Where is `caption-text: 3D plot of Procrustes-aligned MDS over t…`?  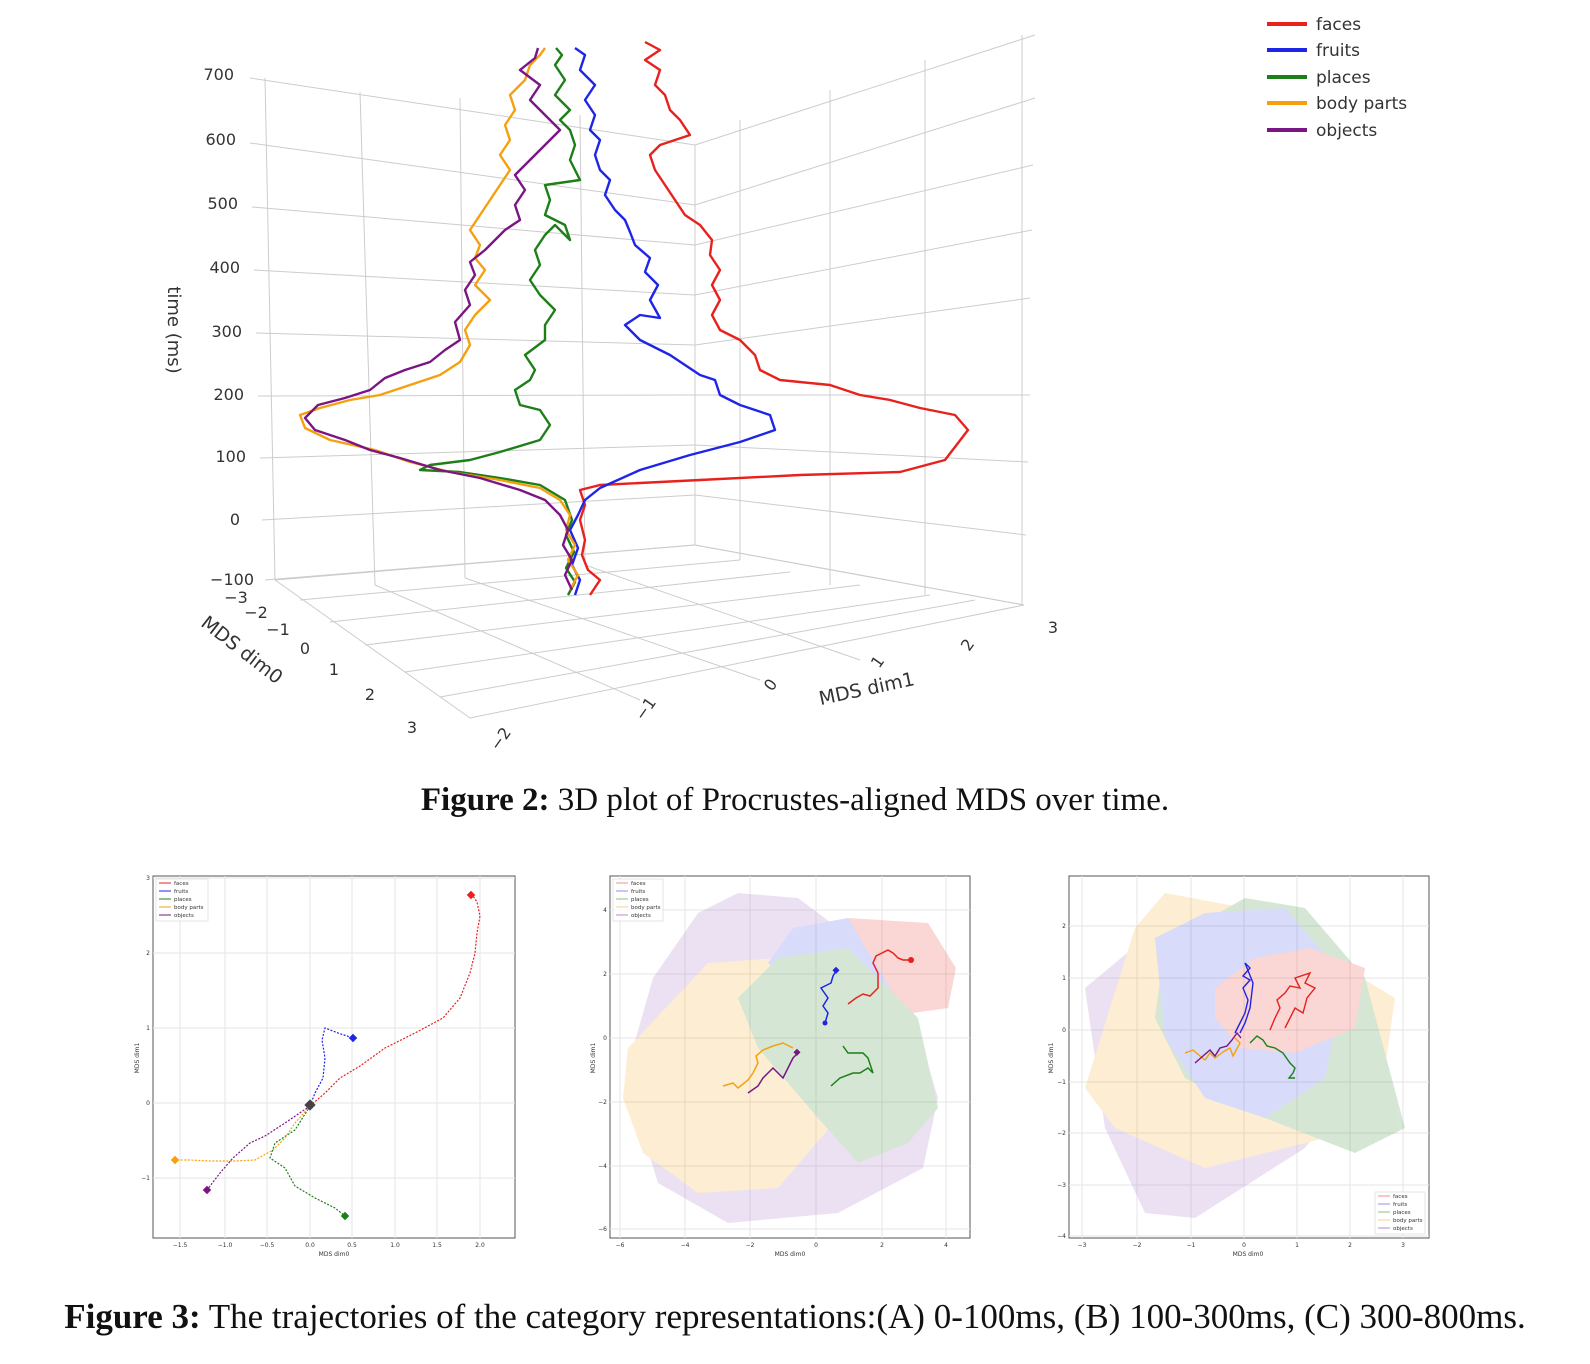
caption-text: 3D plot of Procrustes-aligned MDS over t… is located at coordinates (859, 800).